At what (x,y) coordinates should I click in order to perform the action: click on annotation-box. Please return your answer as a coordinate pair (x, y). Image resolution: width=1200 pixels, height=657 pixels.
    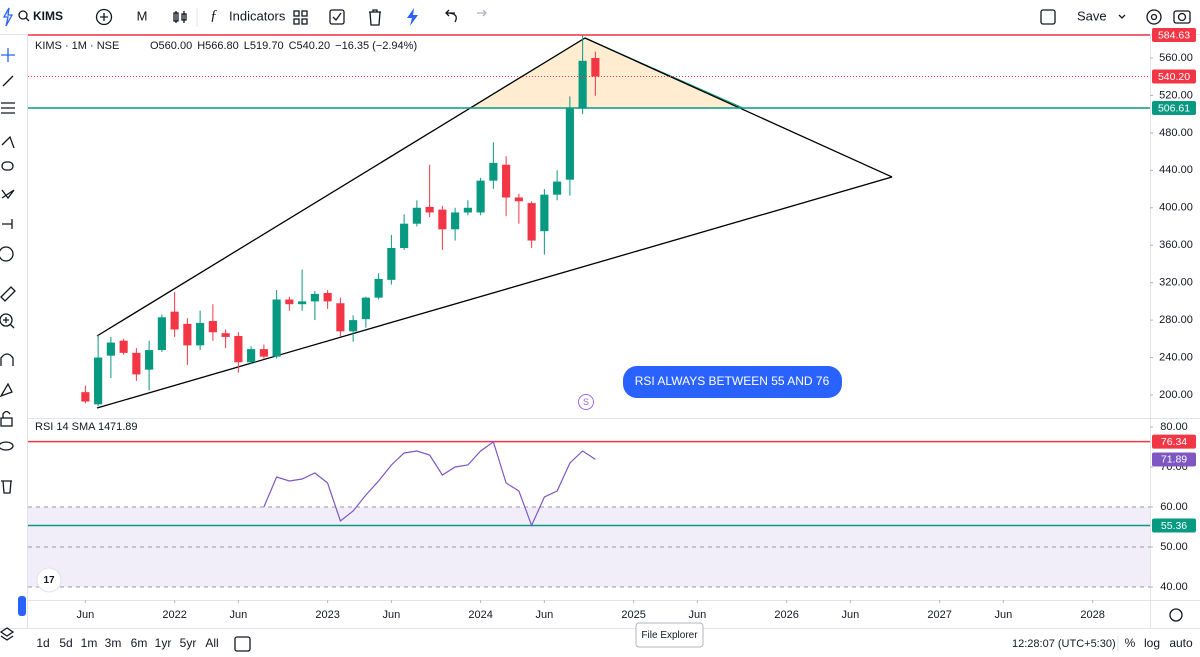
    Looking at the image, I should click on (732, 382).